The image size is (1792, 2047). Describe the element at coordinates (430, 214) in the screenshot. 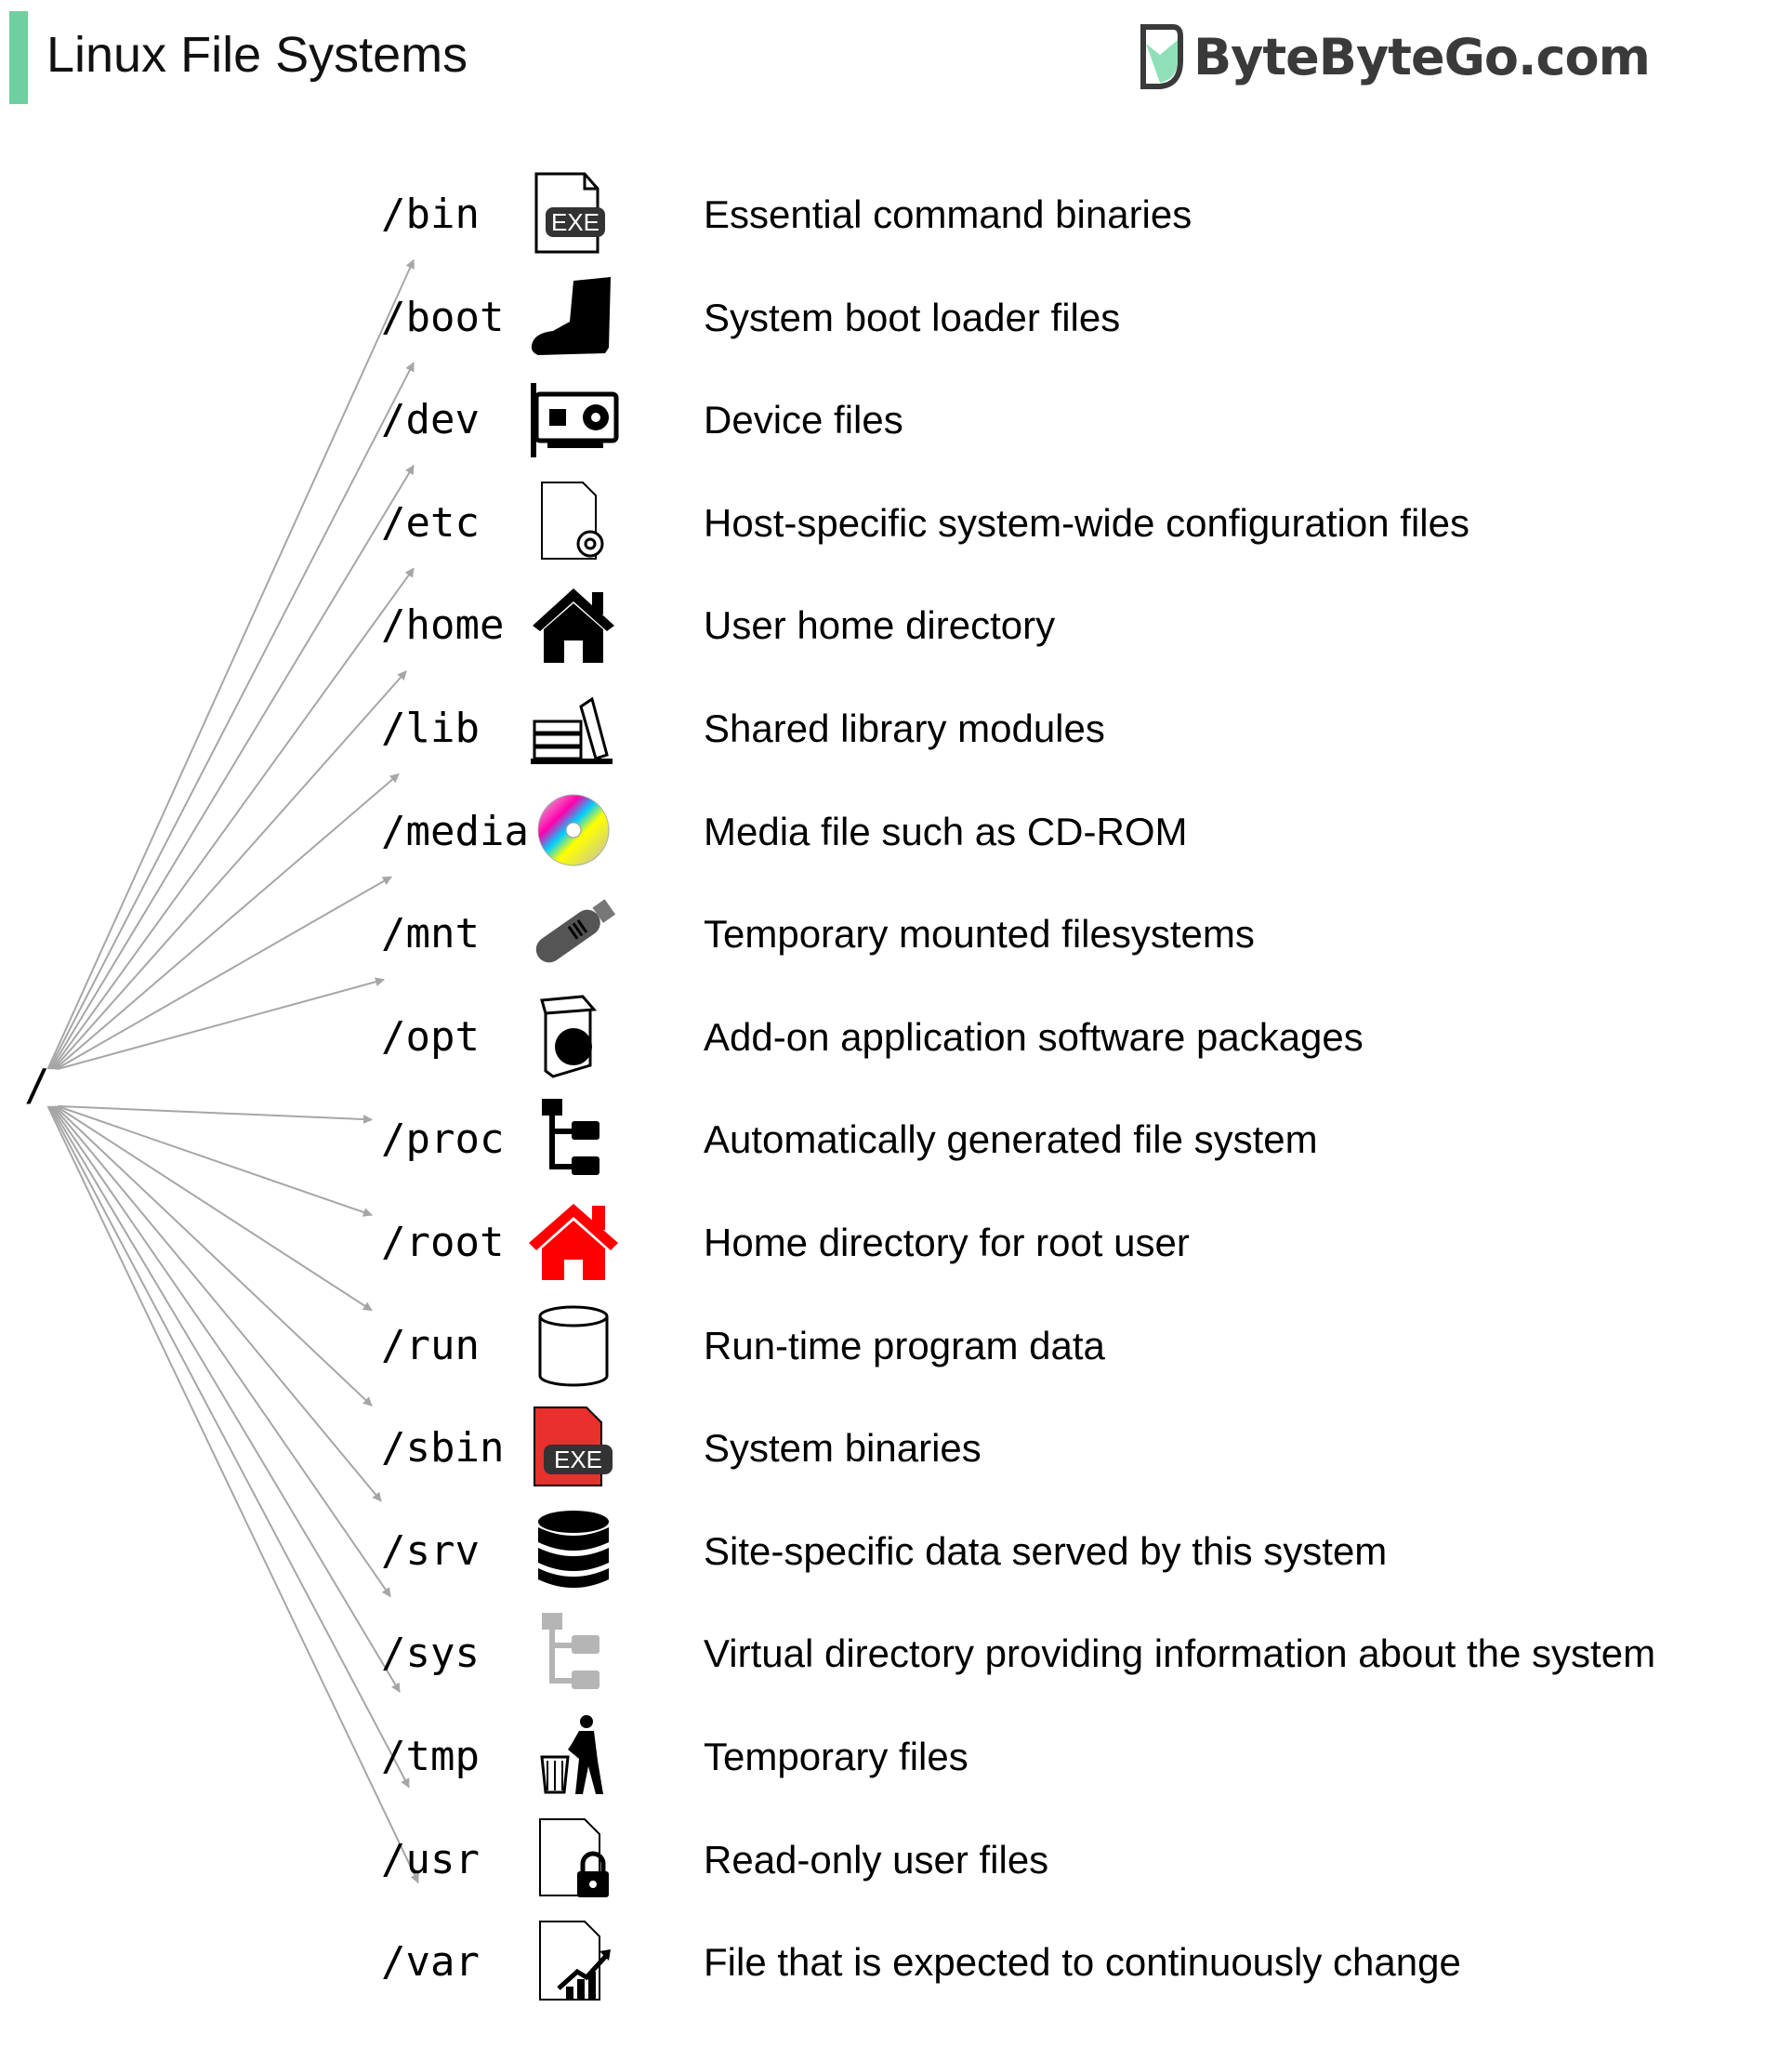

I see `directory-path: /bin` at that location.